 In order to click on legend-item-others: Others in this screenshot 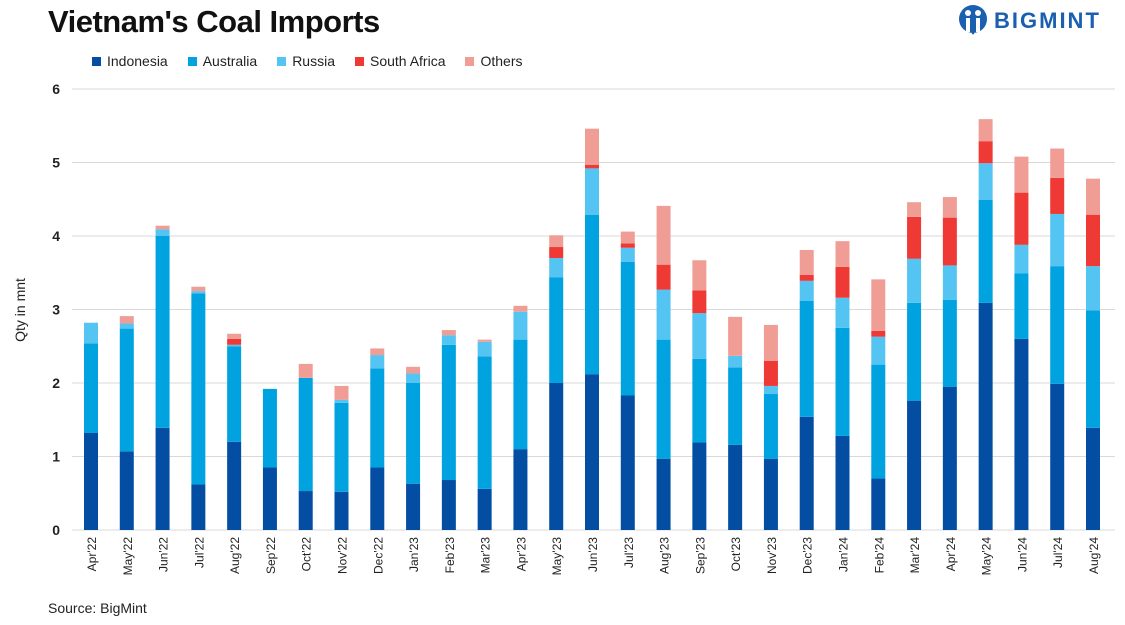, I will do `click(494, 61)`.